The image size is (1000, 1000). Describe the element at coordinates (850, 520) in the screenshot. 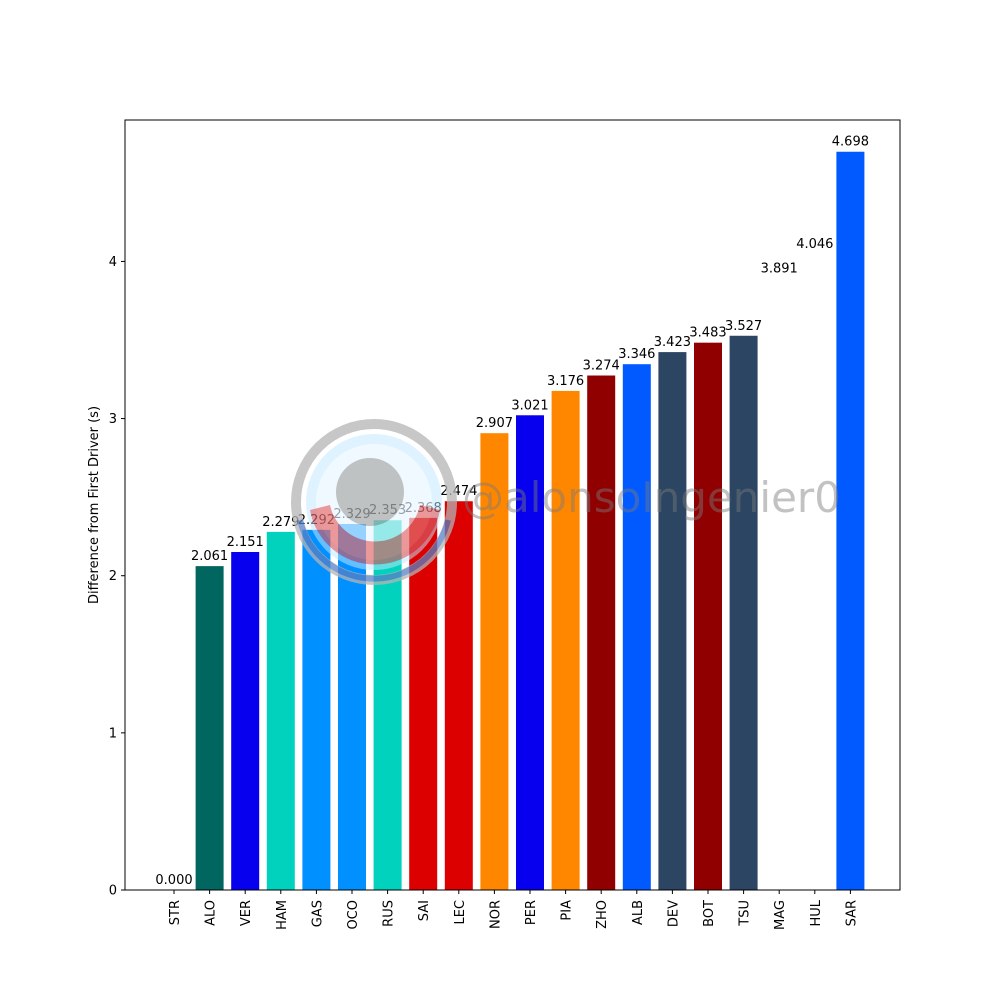

I see `bar-sar` at that location.